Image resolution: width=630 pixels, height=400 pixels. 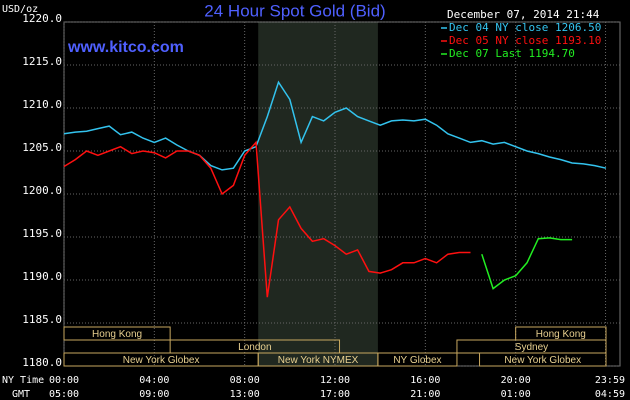 I want to click on x2-tick-label: 04:59, so click(x=610, y=394).